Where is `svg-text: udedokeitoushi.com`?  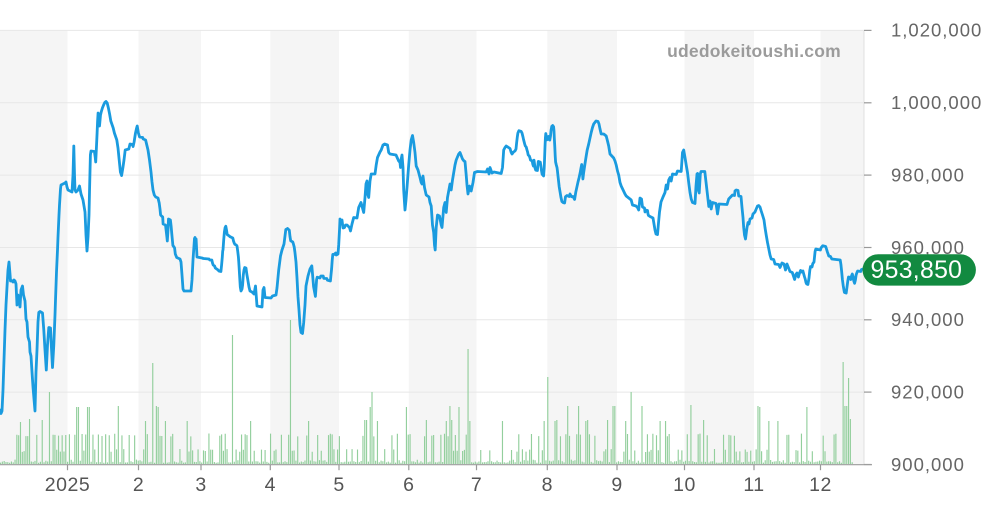
svg-text: udedokeitoushi.com is located at coordinates (754, 51).